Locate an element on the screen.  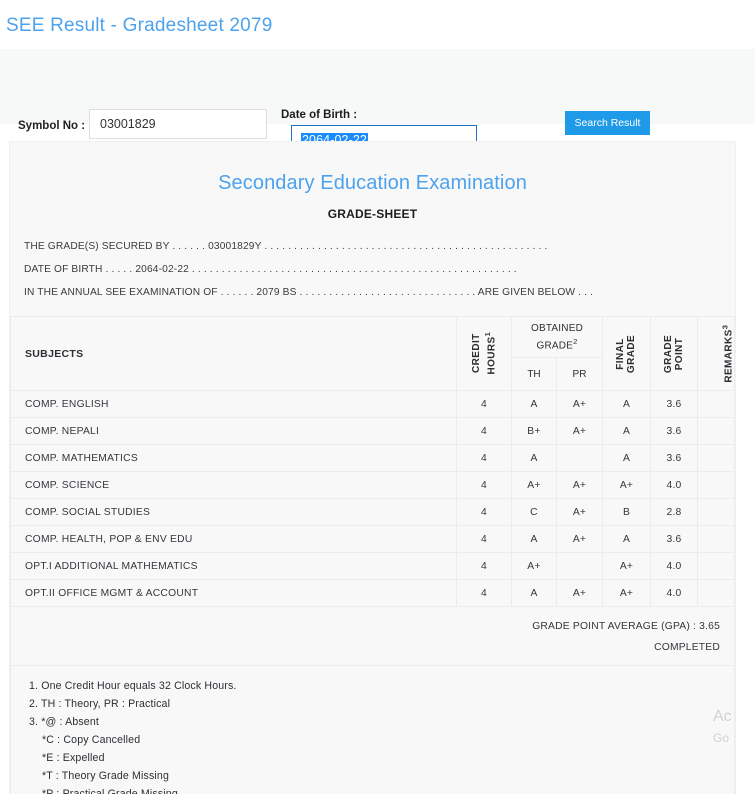
col-header-th: TH is located at coordinates (534, 374).